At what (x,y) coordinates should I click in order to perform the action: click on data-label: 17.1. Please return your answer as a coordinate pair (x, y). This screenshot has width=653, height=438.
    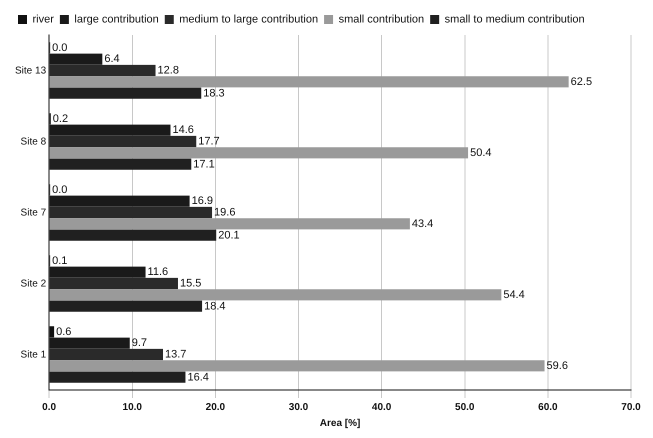
    Looking at the image, I should click on (204, 164).